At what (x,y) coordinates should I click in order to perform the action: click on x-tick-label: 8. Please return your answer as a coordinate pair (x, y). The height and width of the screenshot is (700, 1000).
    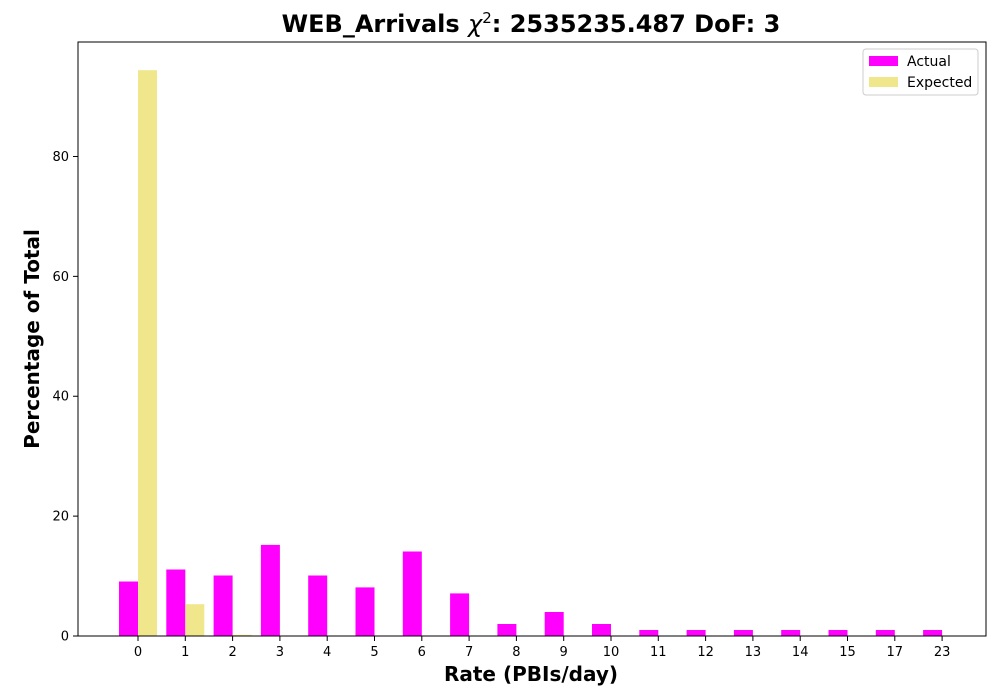
    Looking at the image, I should click on (516, 652).